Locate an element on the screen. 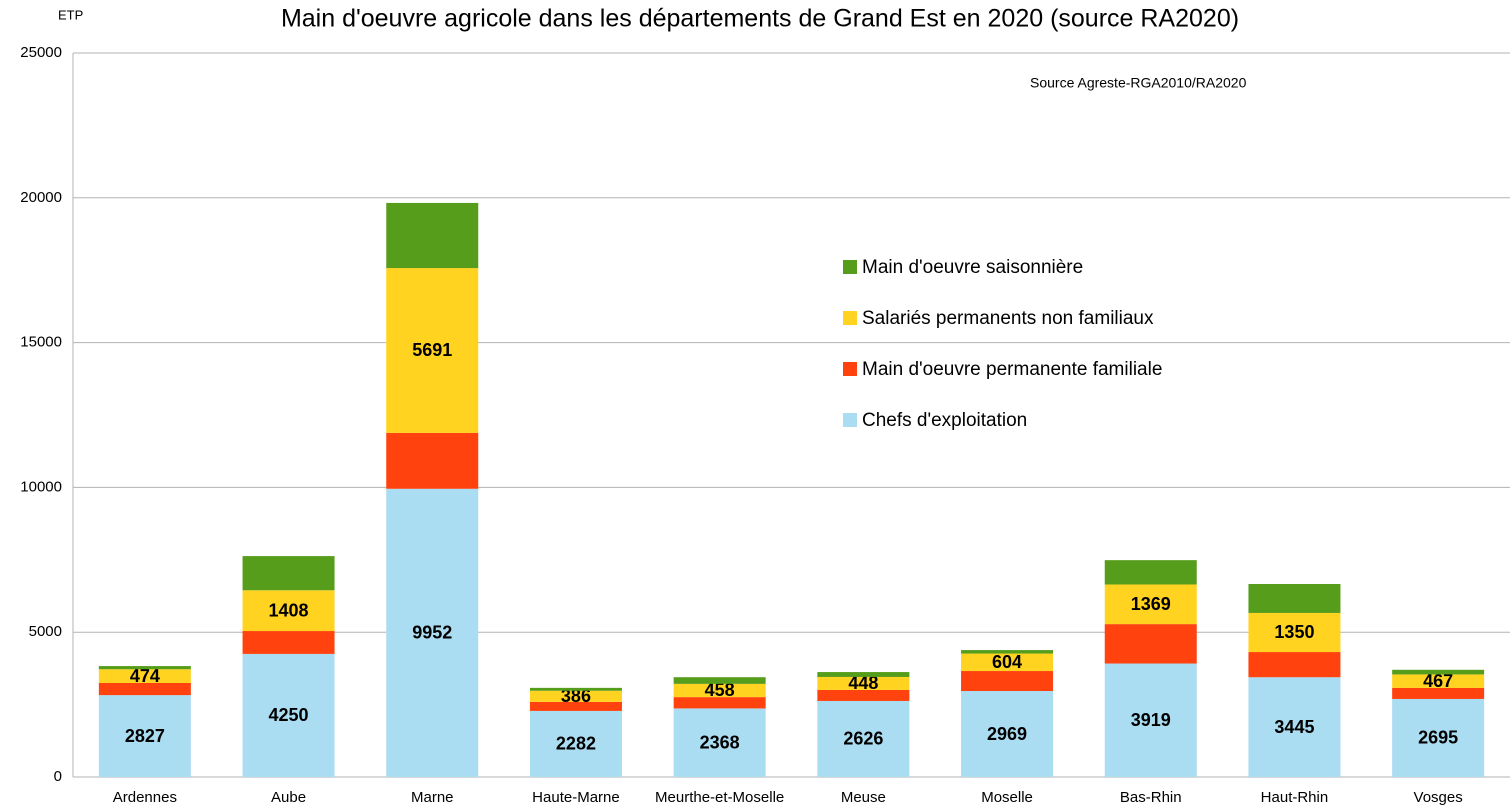  x-tick-label: Meurthe-et-Moselle is located at coordinates (719, 797).